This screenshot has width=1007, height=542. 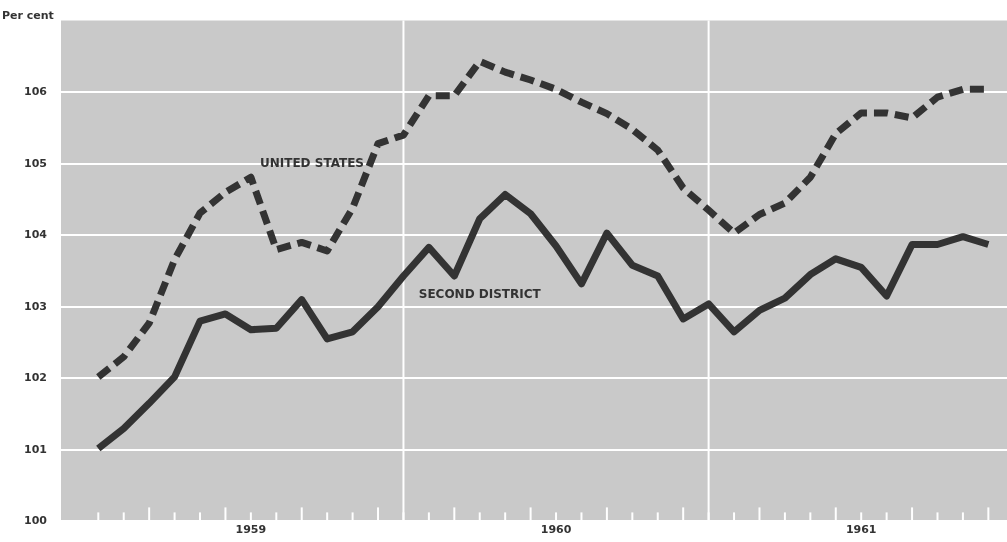 What do you see at coordinates (28, 15) in the screenshot?
I see `y-axis-title: Per cent` at bounding box center [28, 15].